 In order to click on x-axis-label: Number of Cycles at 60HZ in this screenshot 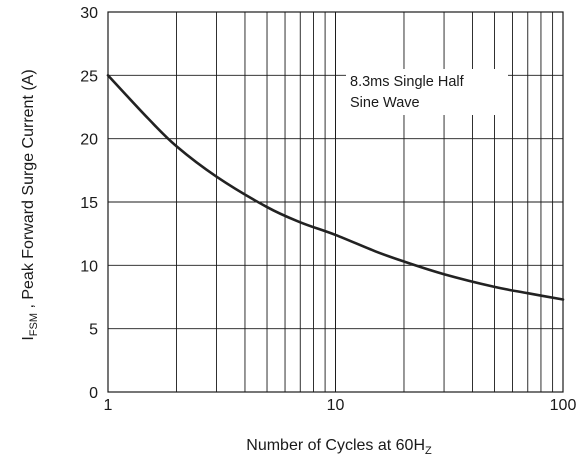, I will do `click(339, 447)`.